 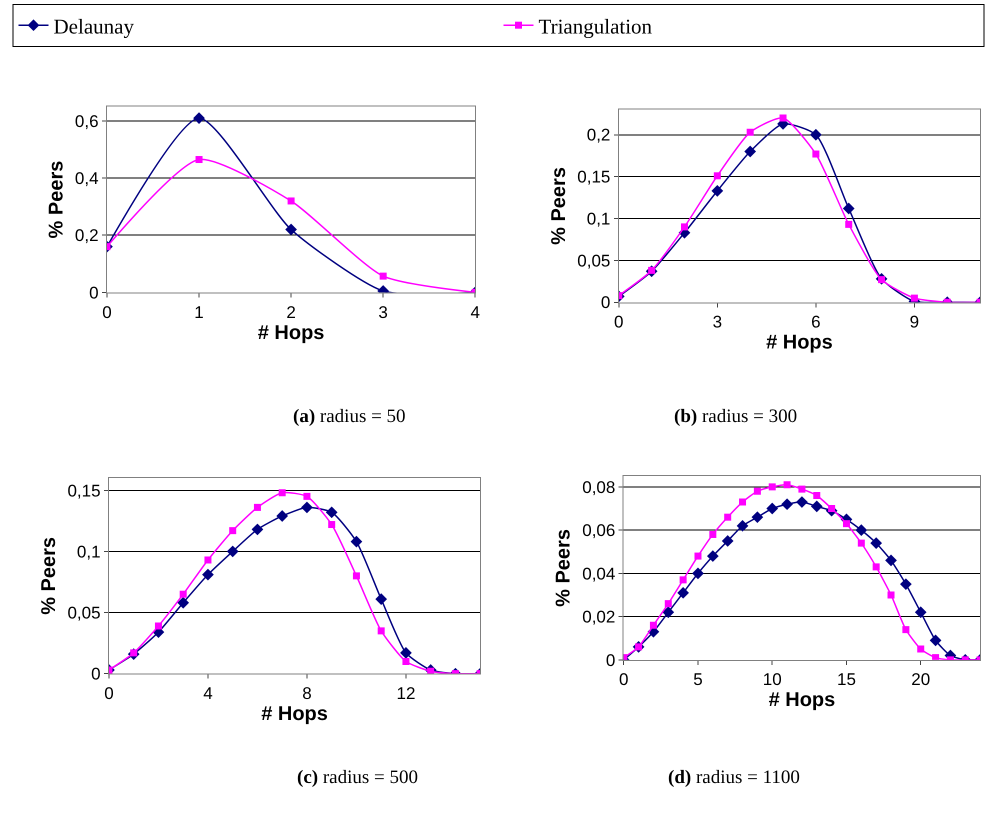 What do you see at coordinates (915, 322) in the screenshot?
I see `x-tick-label: 9` at bounding box center [915, 322].